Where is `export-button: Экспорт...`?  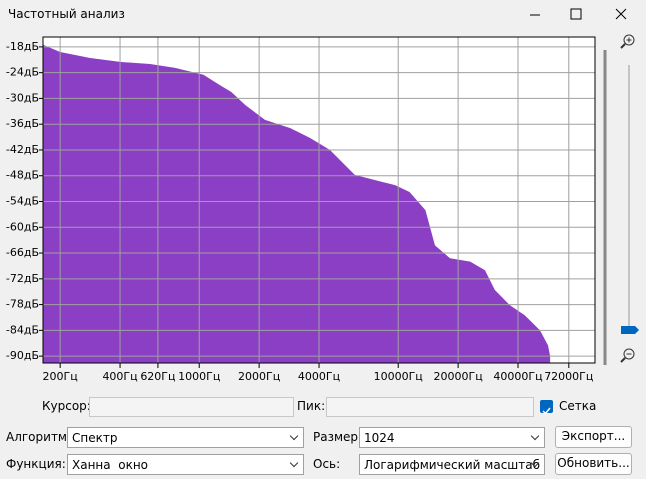 export-button: Экспорт... is located at coordinates (593, 437).